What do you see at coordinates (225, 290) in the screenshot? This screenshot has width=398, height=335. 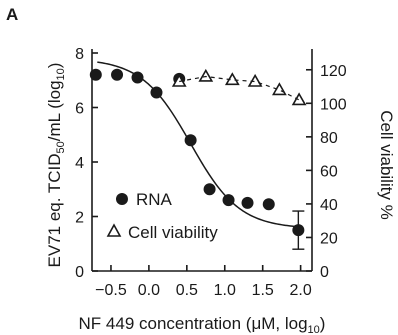 I see `x-tick-label: 1.0` at bounding box center [225, 290].